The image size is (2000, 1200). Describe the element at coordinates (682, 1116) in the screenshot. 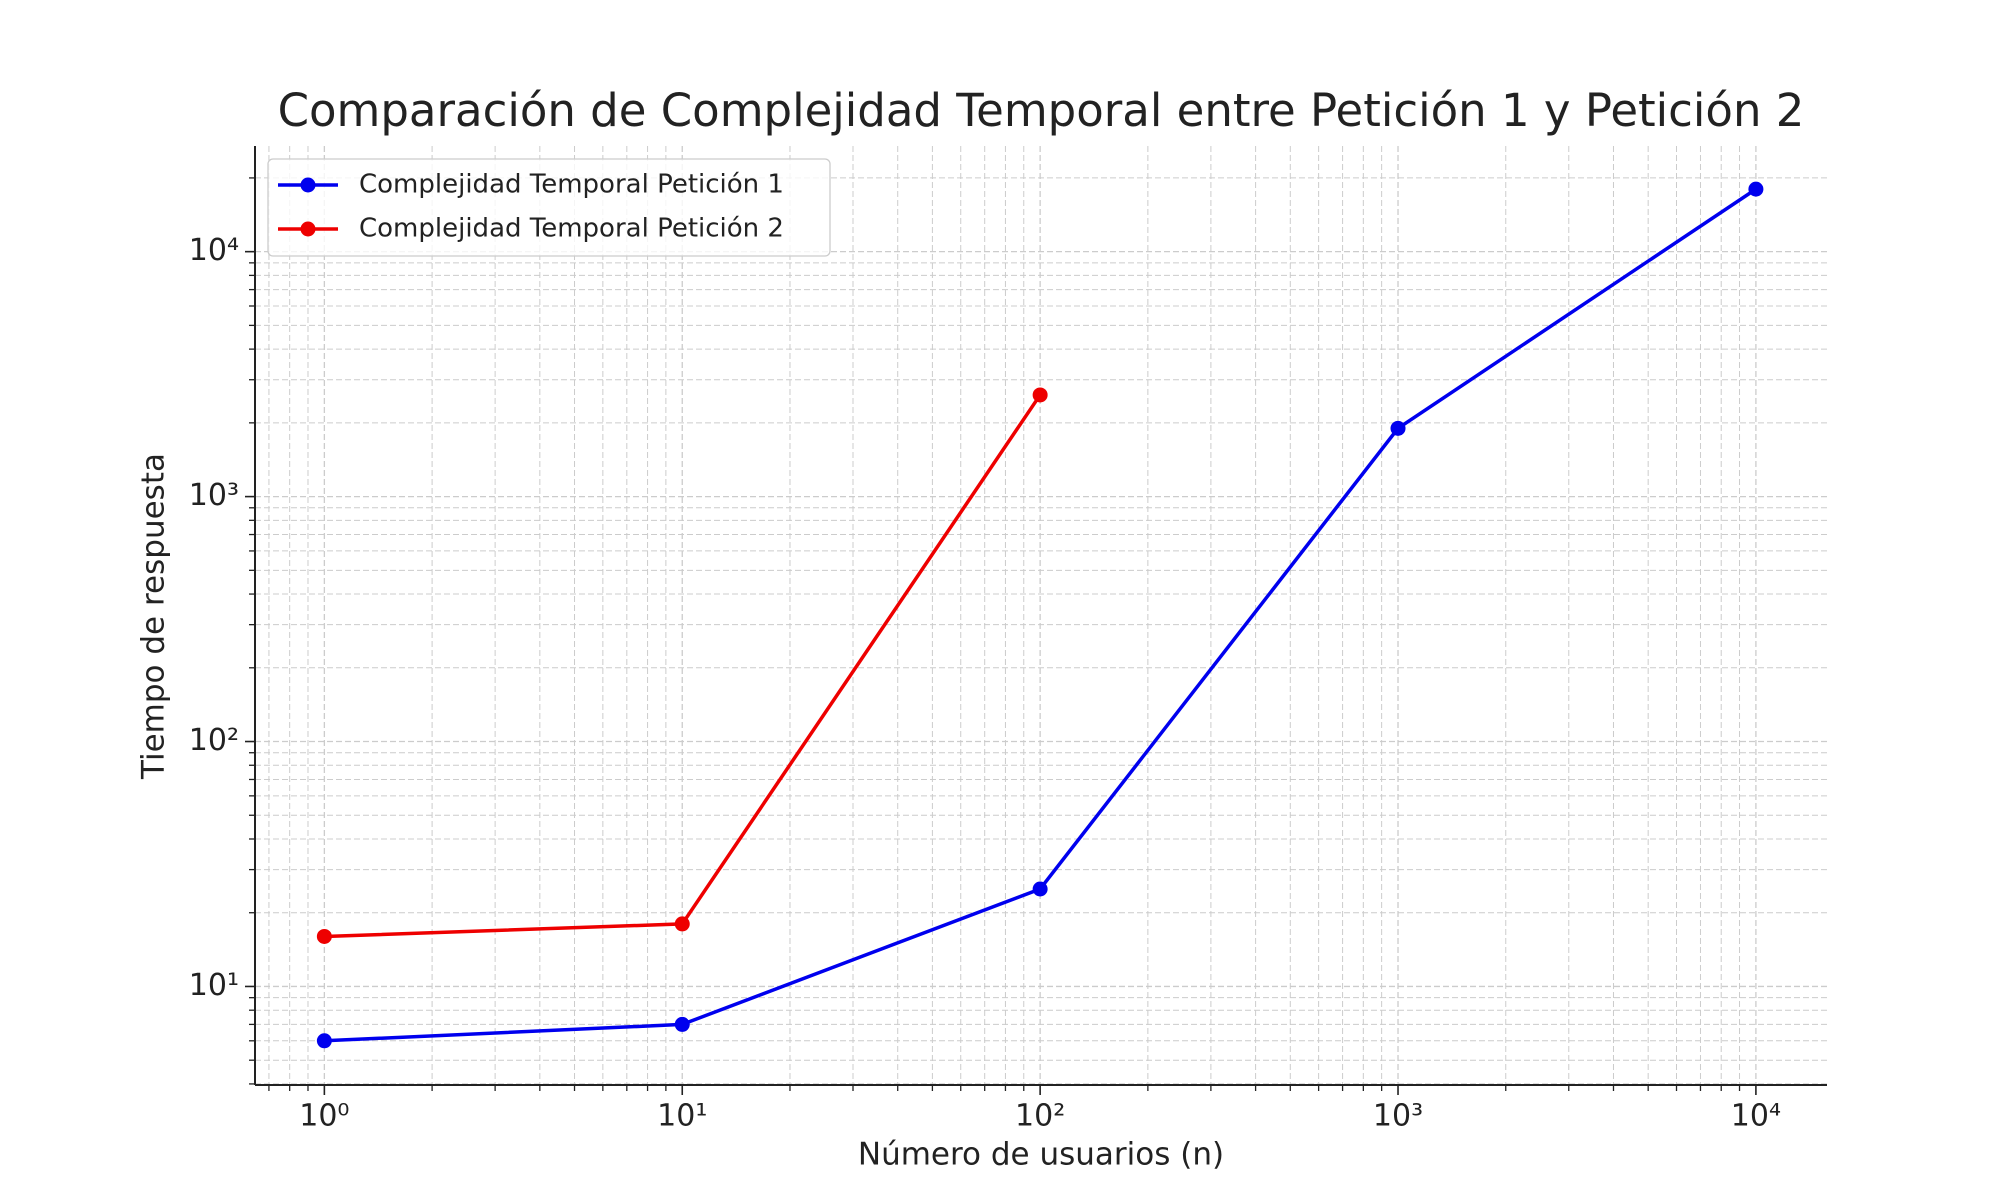

I see `x-tick-label: 10¹` at that location.